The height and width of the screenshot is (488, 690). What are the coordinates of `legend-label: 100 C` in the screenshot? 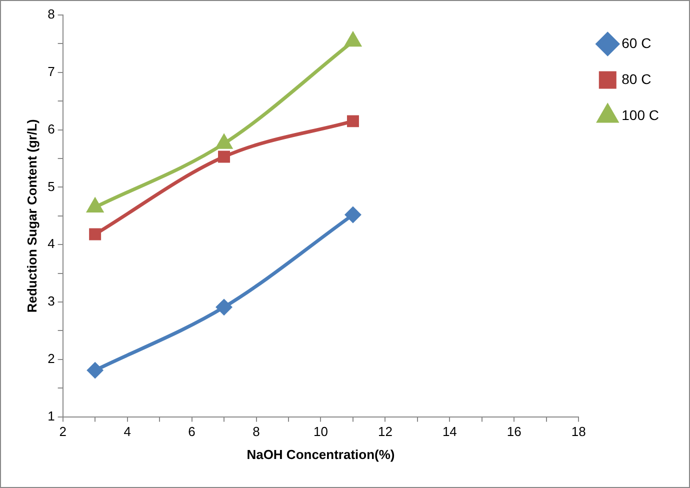 It's located at (640, 114).